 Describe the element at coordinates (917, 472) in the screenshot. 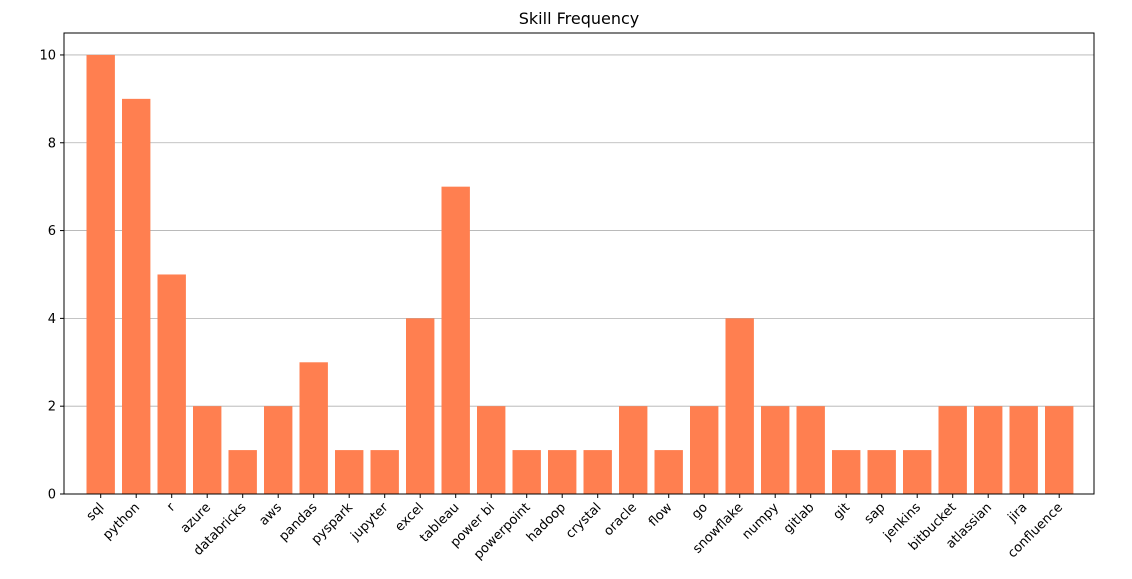

I see `bar-jenkins` at that location.